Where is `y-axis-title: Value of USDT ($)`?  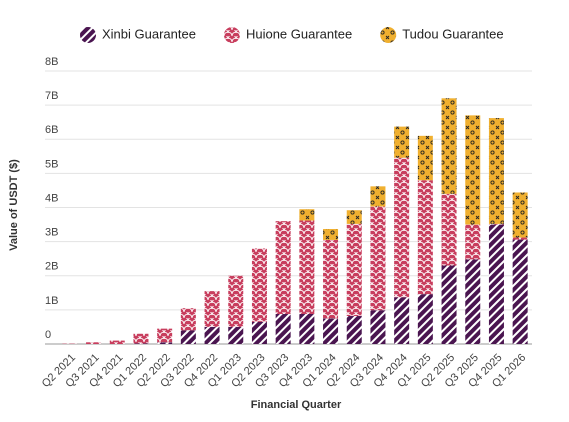 y-axis-title: Value of USDT ($) is located at coordinates (14, 205).